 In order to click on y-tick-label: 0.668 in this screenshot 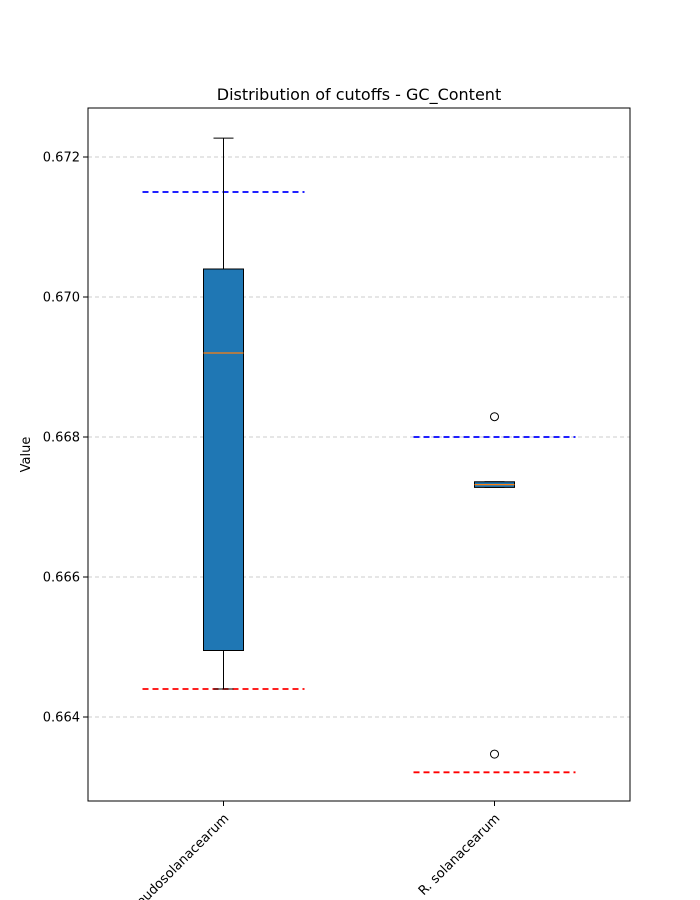, I will do `click(61, 438)`.